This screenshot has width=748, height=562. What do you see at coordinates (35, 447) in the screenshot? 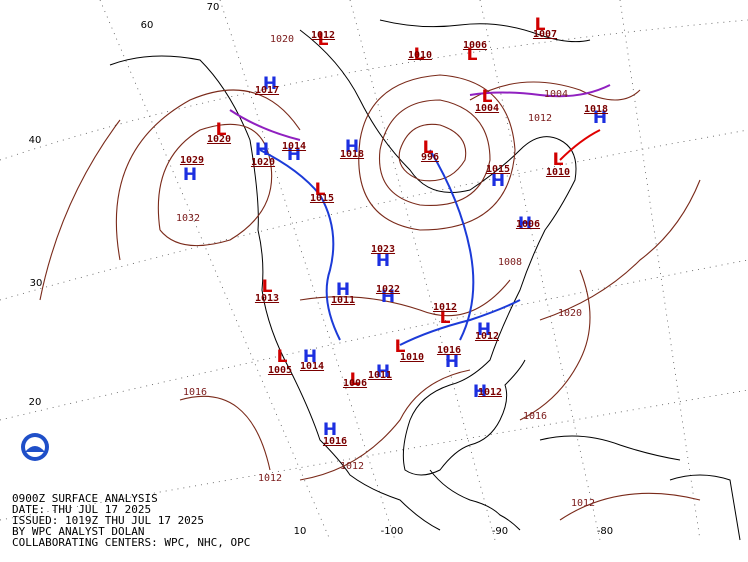
I see `noaa-logo` at bounding box center [35, 447].